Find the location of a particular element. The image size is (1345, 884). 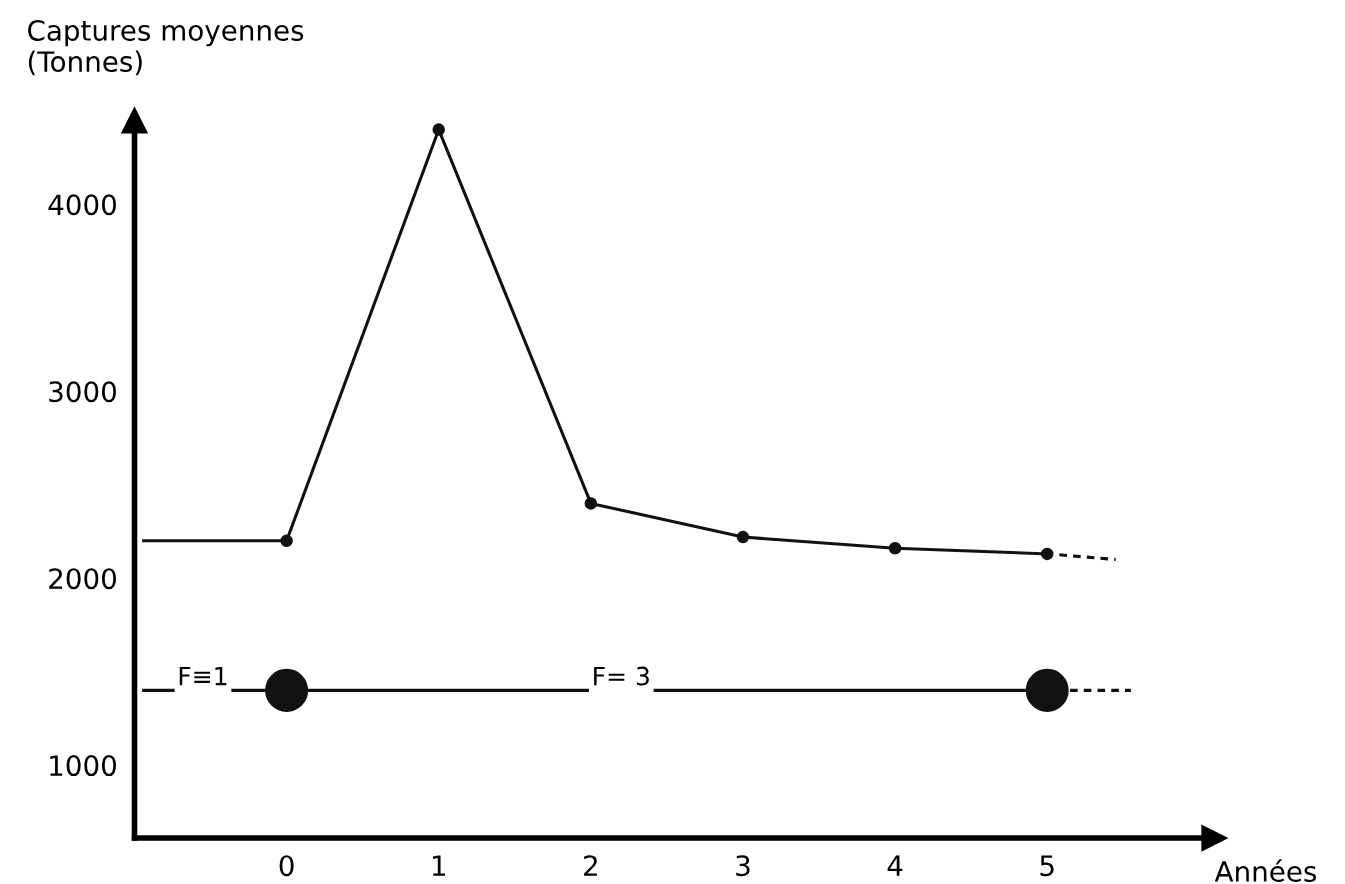

x-tick-label: 0 is located at coordinates (286, 866).